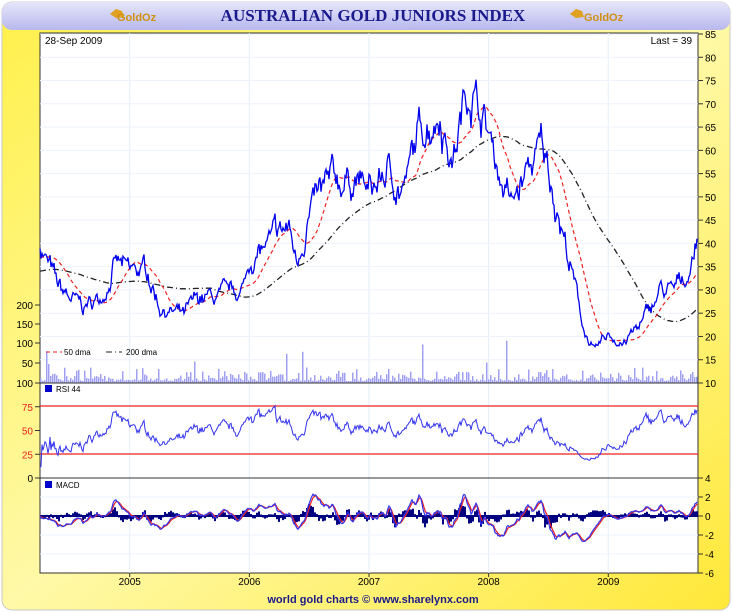 The image size is (732, 612). What do you see at coordinates (711, 384) in the screenshot?
I see `price-tick-label: 10` at bounding box center [711, 384].